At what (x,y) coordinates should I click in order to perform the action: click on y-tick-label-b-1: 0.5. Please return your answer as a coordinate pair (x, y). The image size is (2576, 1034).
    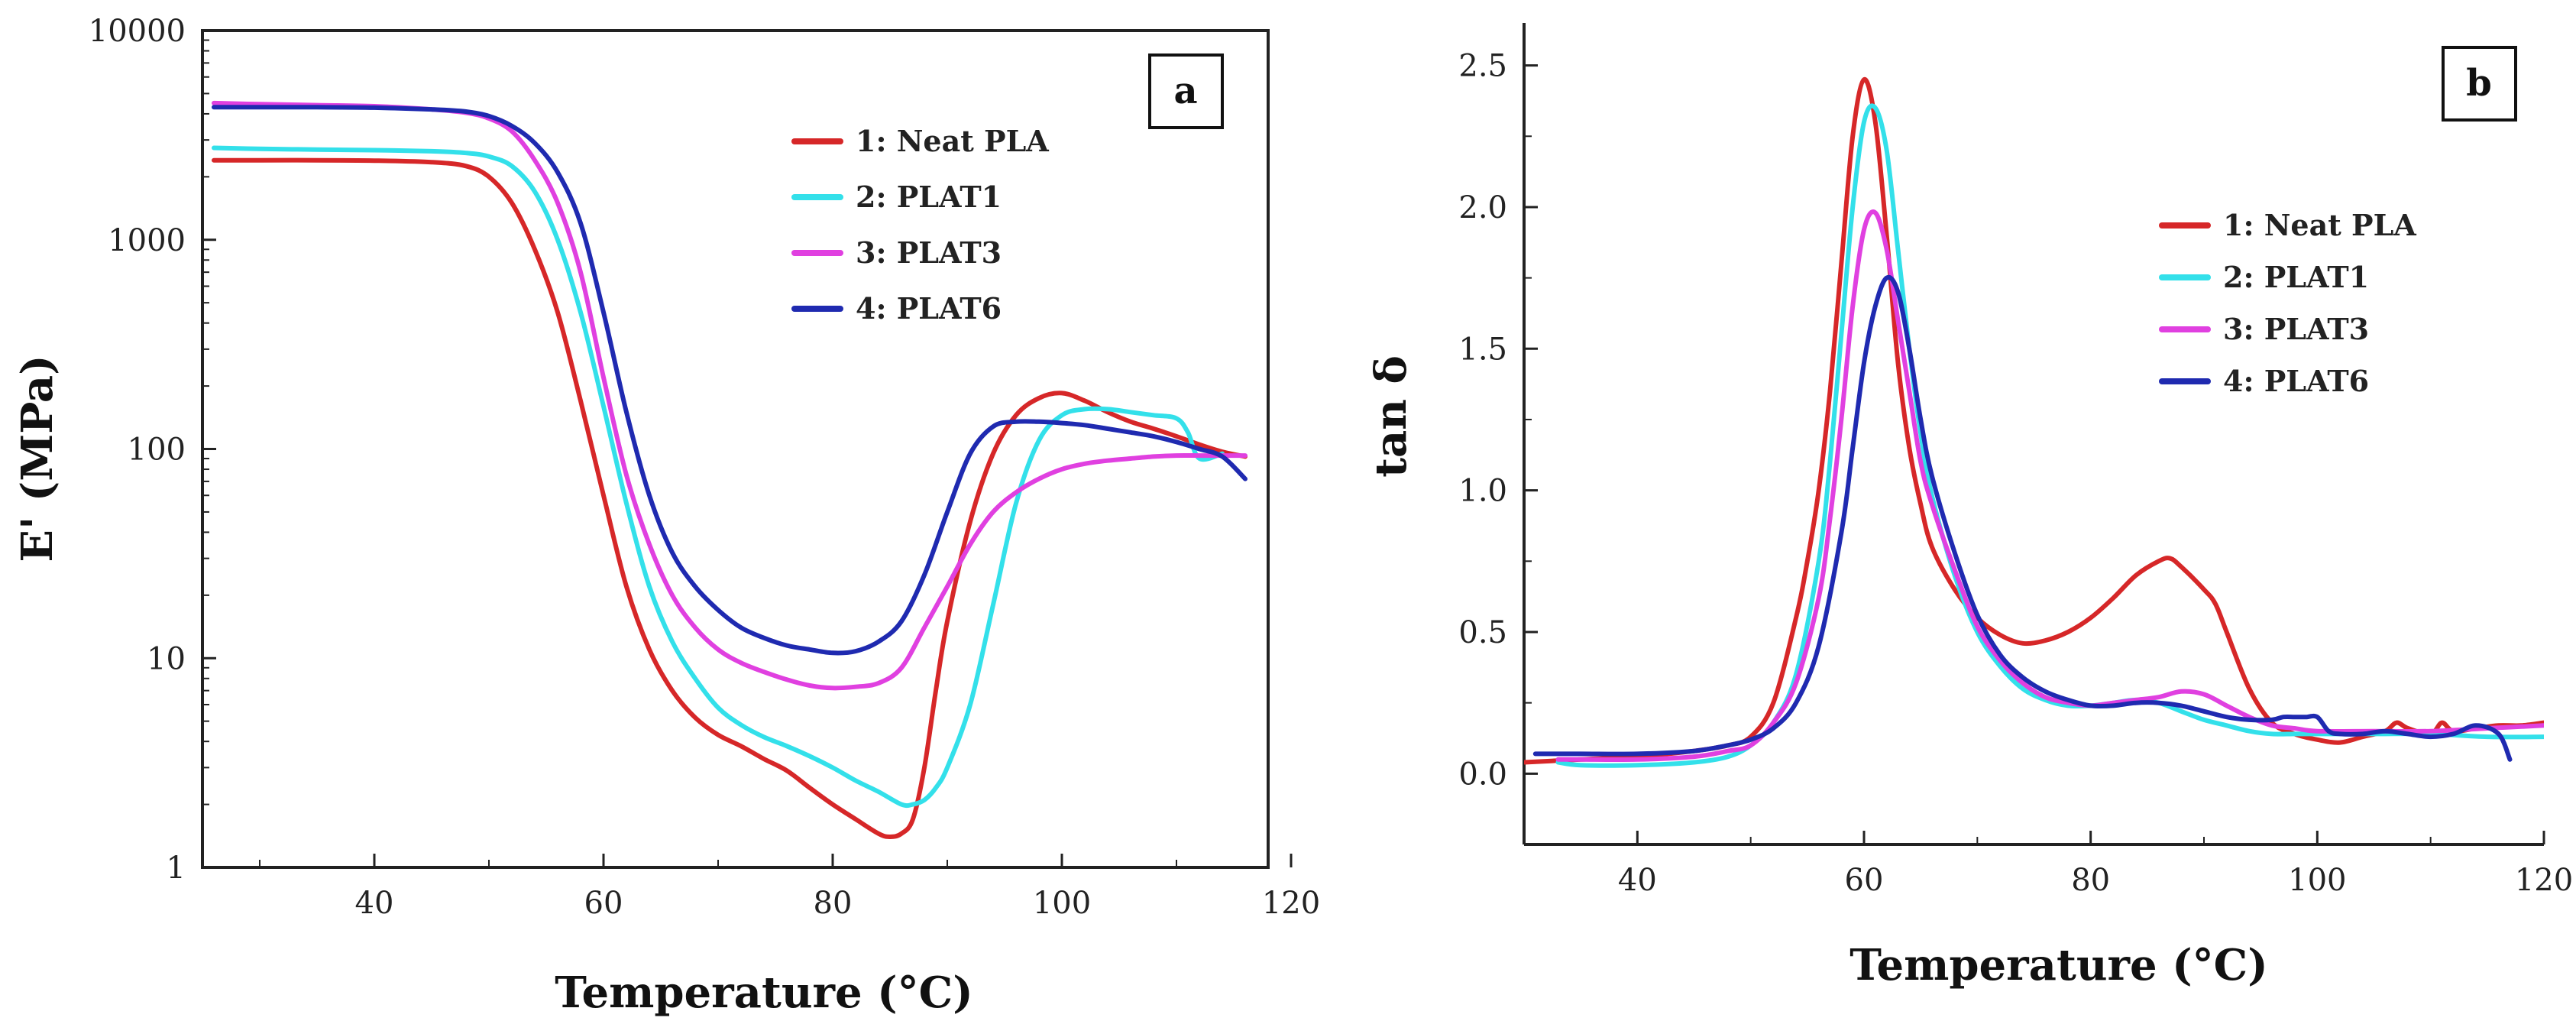
    Looking at the image, I should click on (1482, 633).